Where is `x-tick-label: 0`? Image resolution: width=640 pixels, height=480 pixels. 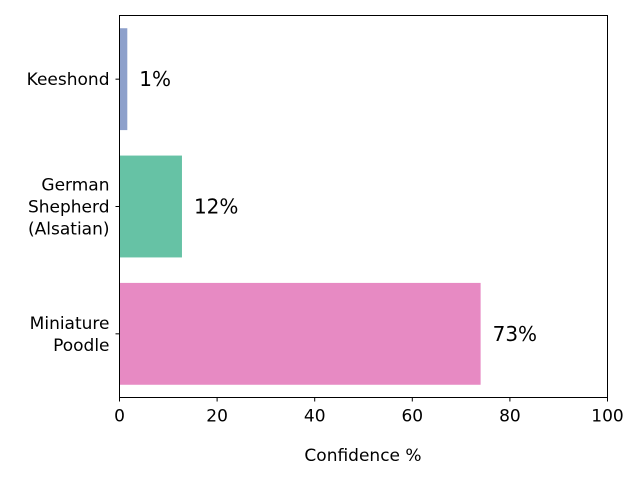
x-tick-label: 0 is located at coordinates (119, 417).